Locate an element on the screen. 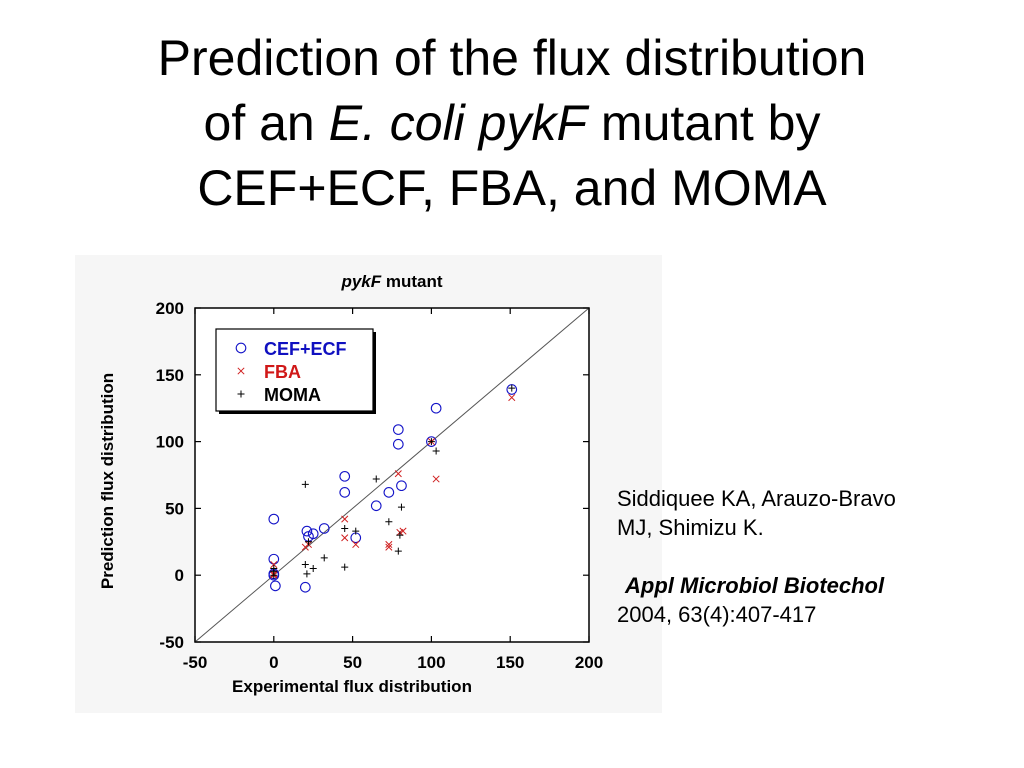  title-organism: E. coli pykF is located at coordinates (458, 123).